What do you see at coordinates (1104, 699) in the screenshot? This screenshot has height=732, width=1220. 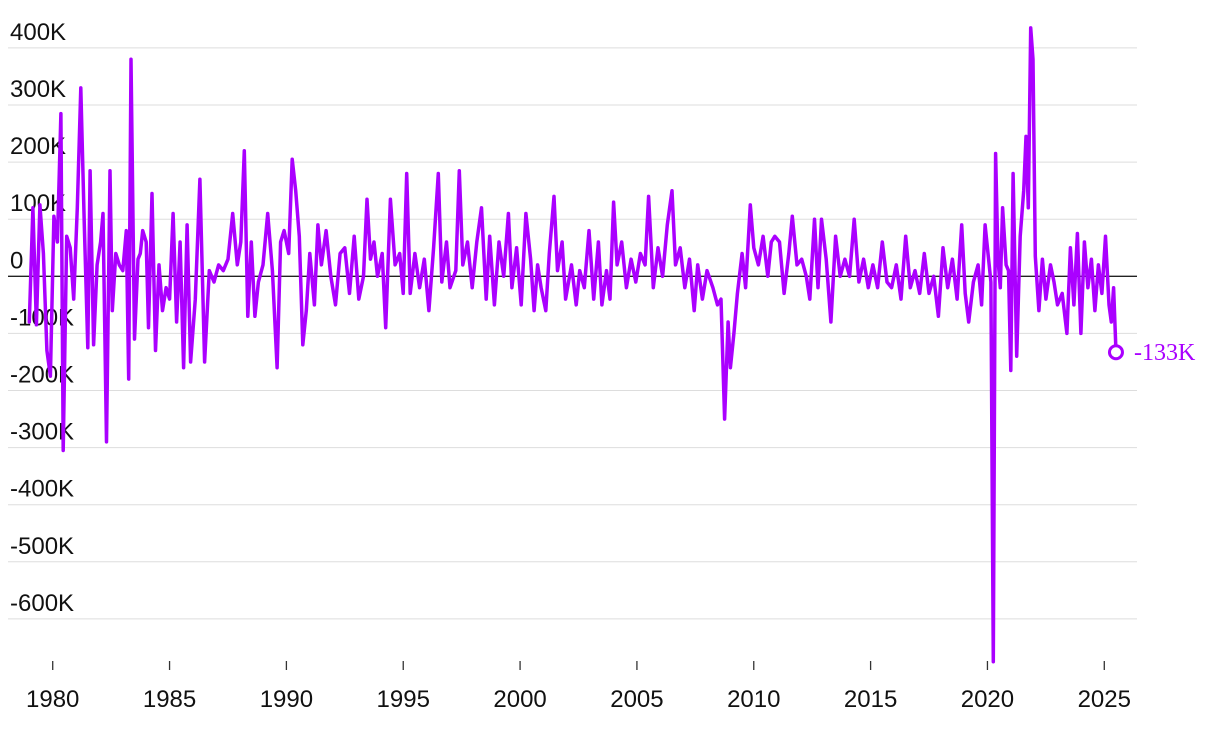 I see `x-tick-label: 2025` at bounding box center [1104, 699].